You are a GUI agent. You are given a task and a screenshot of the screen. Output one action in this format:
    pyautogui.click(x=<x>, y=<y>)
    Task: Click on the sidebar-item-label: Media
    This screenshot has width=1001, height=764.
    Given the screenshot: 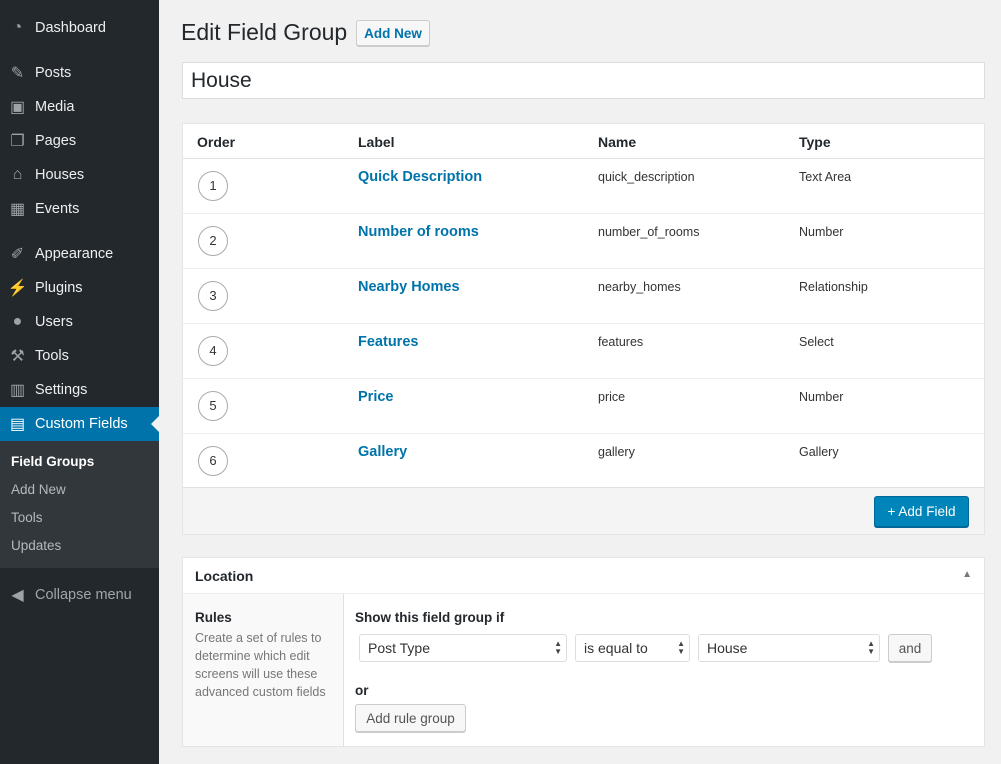 What is the action you would take?
    pyautogui.click(x=55, y=107)
    